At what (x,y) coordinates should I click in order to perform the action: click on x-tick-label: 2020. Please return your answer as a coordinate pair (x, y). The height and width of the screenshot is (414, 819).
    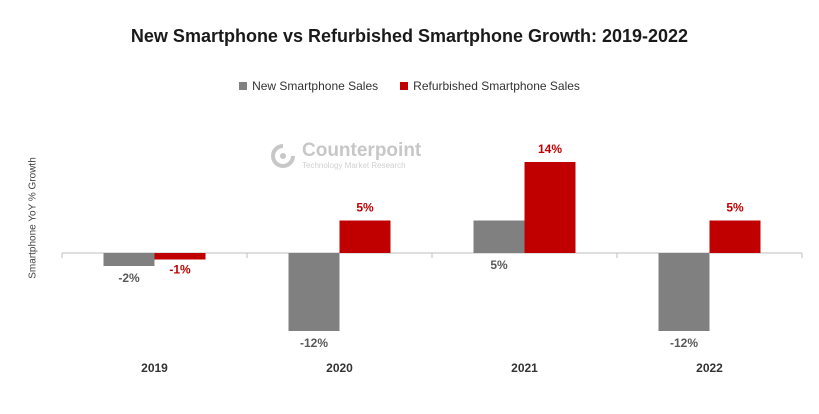
    Looking at the image, I should click on (339, 368).